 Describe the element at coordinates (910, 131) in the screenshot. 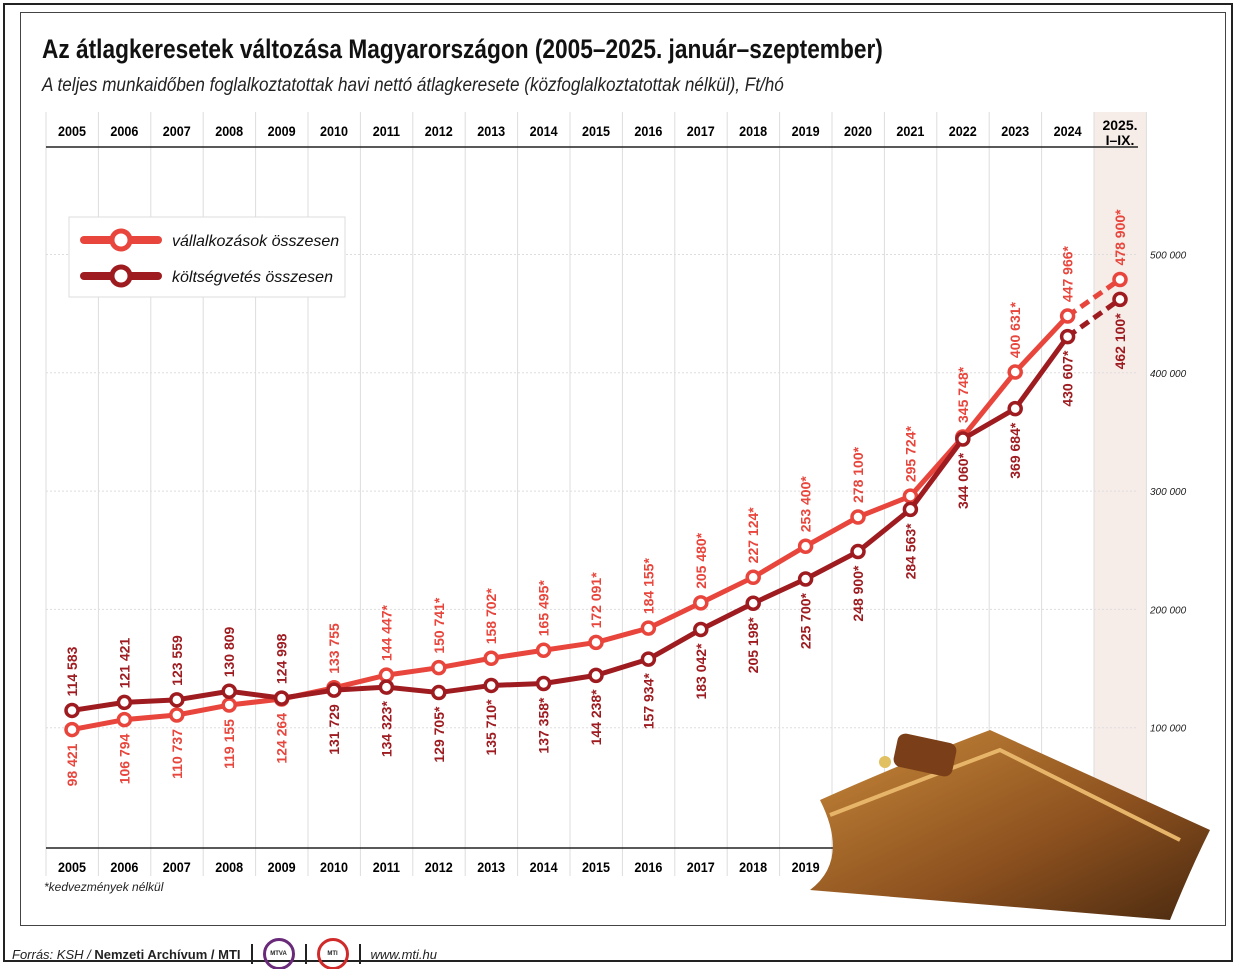

I see `x-tick-label-top: 2021` at that location.